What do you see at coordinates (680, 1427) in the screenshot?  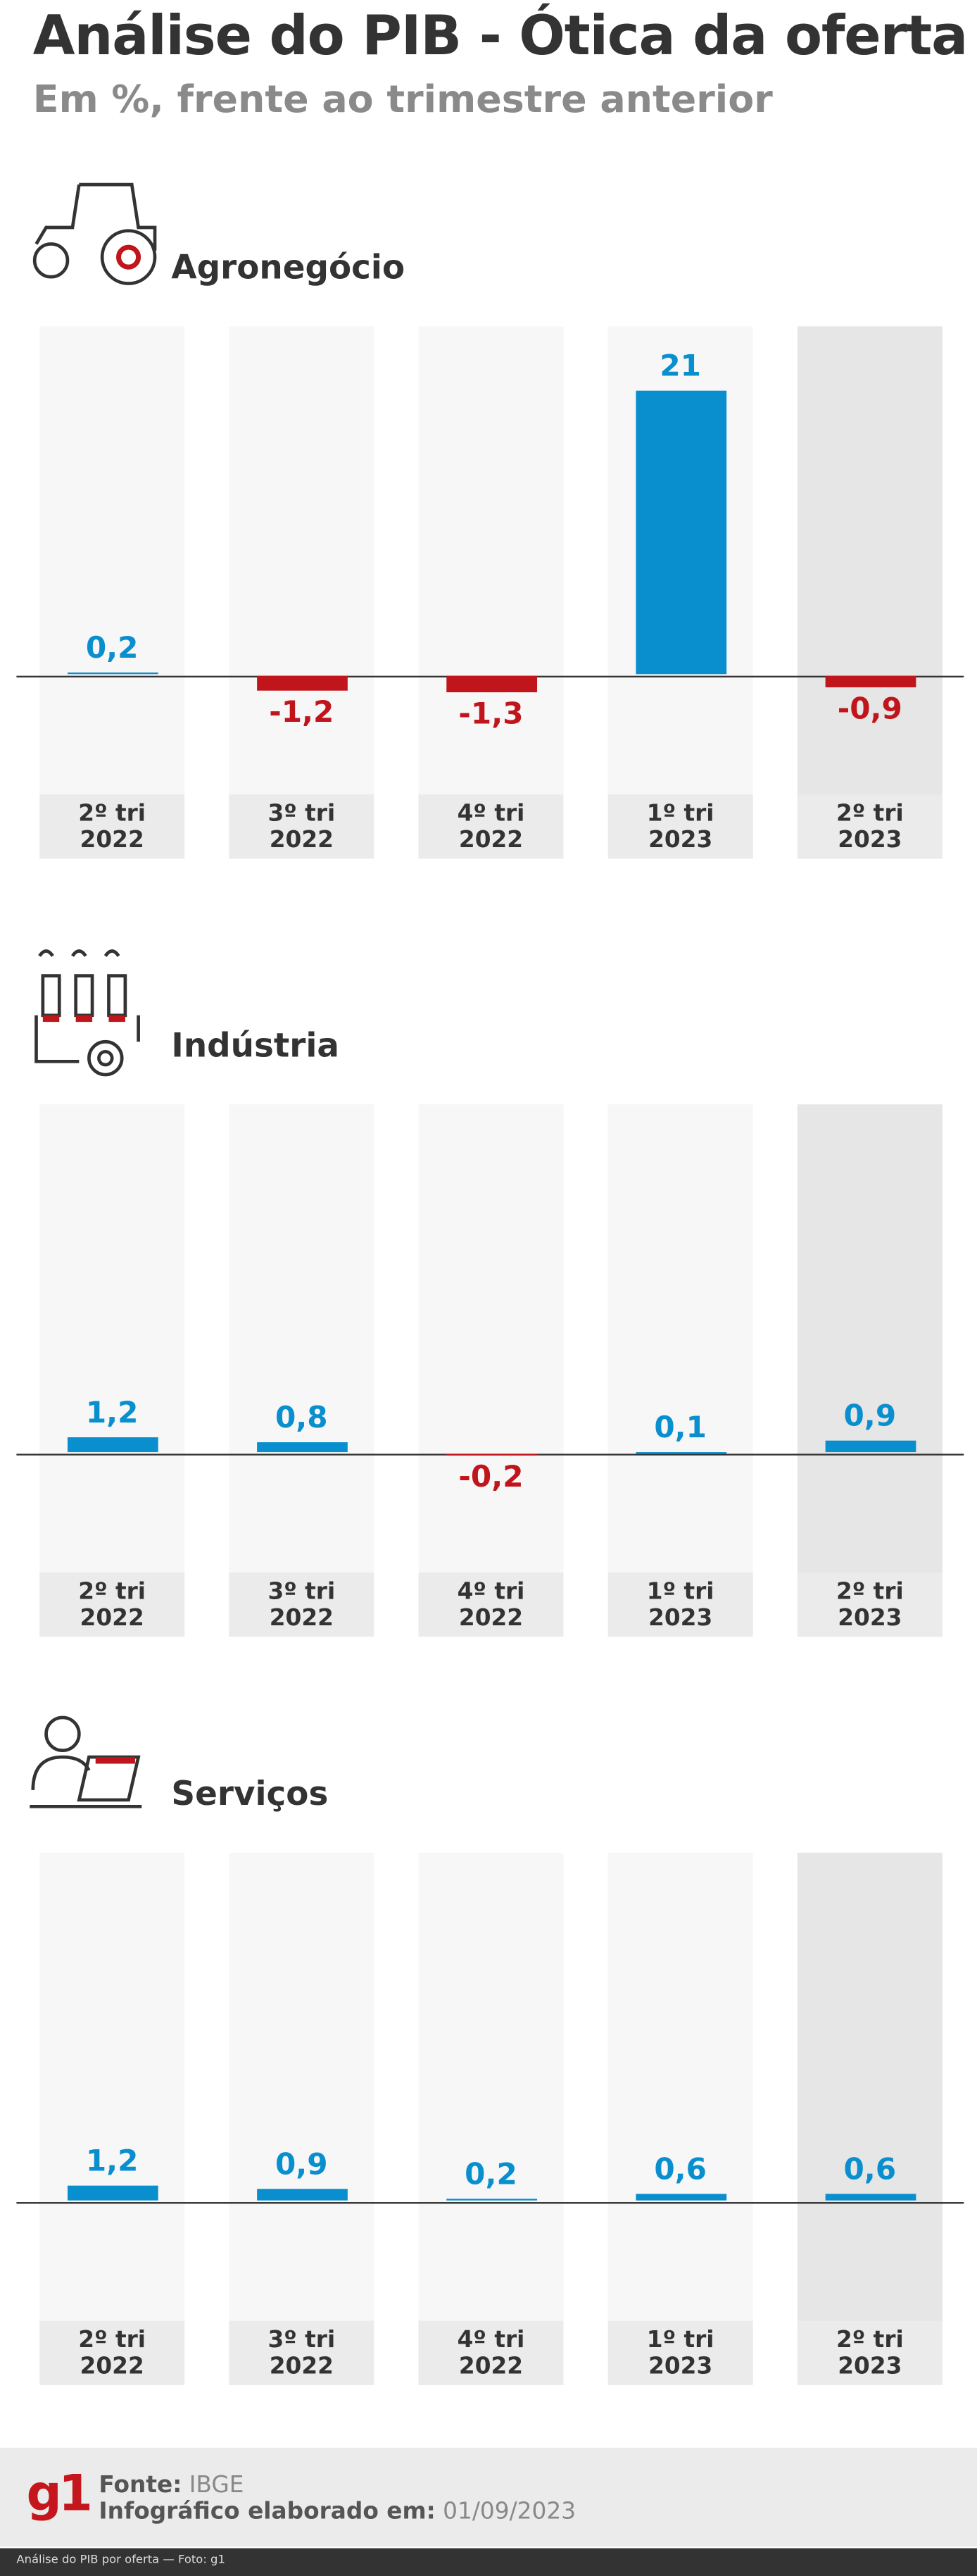 I see `value-label: 0,1` at bounding box center [680, 1427].